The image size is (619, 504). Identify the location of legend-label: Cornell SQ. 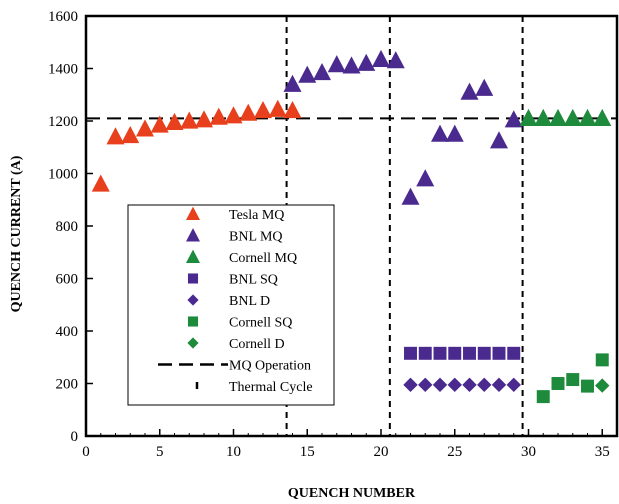
(260, 323).